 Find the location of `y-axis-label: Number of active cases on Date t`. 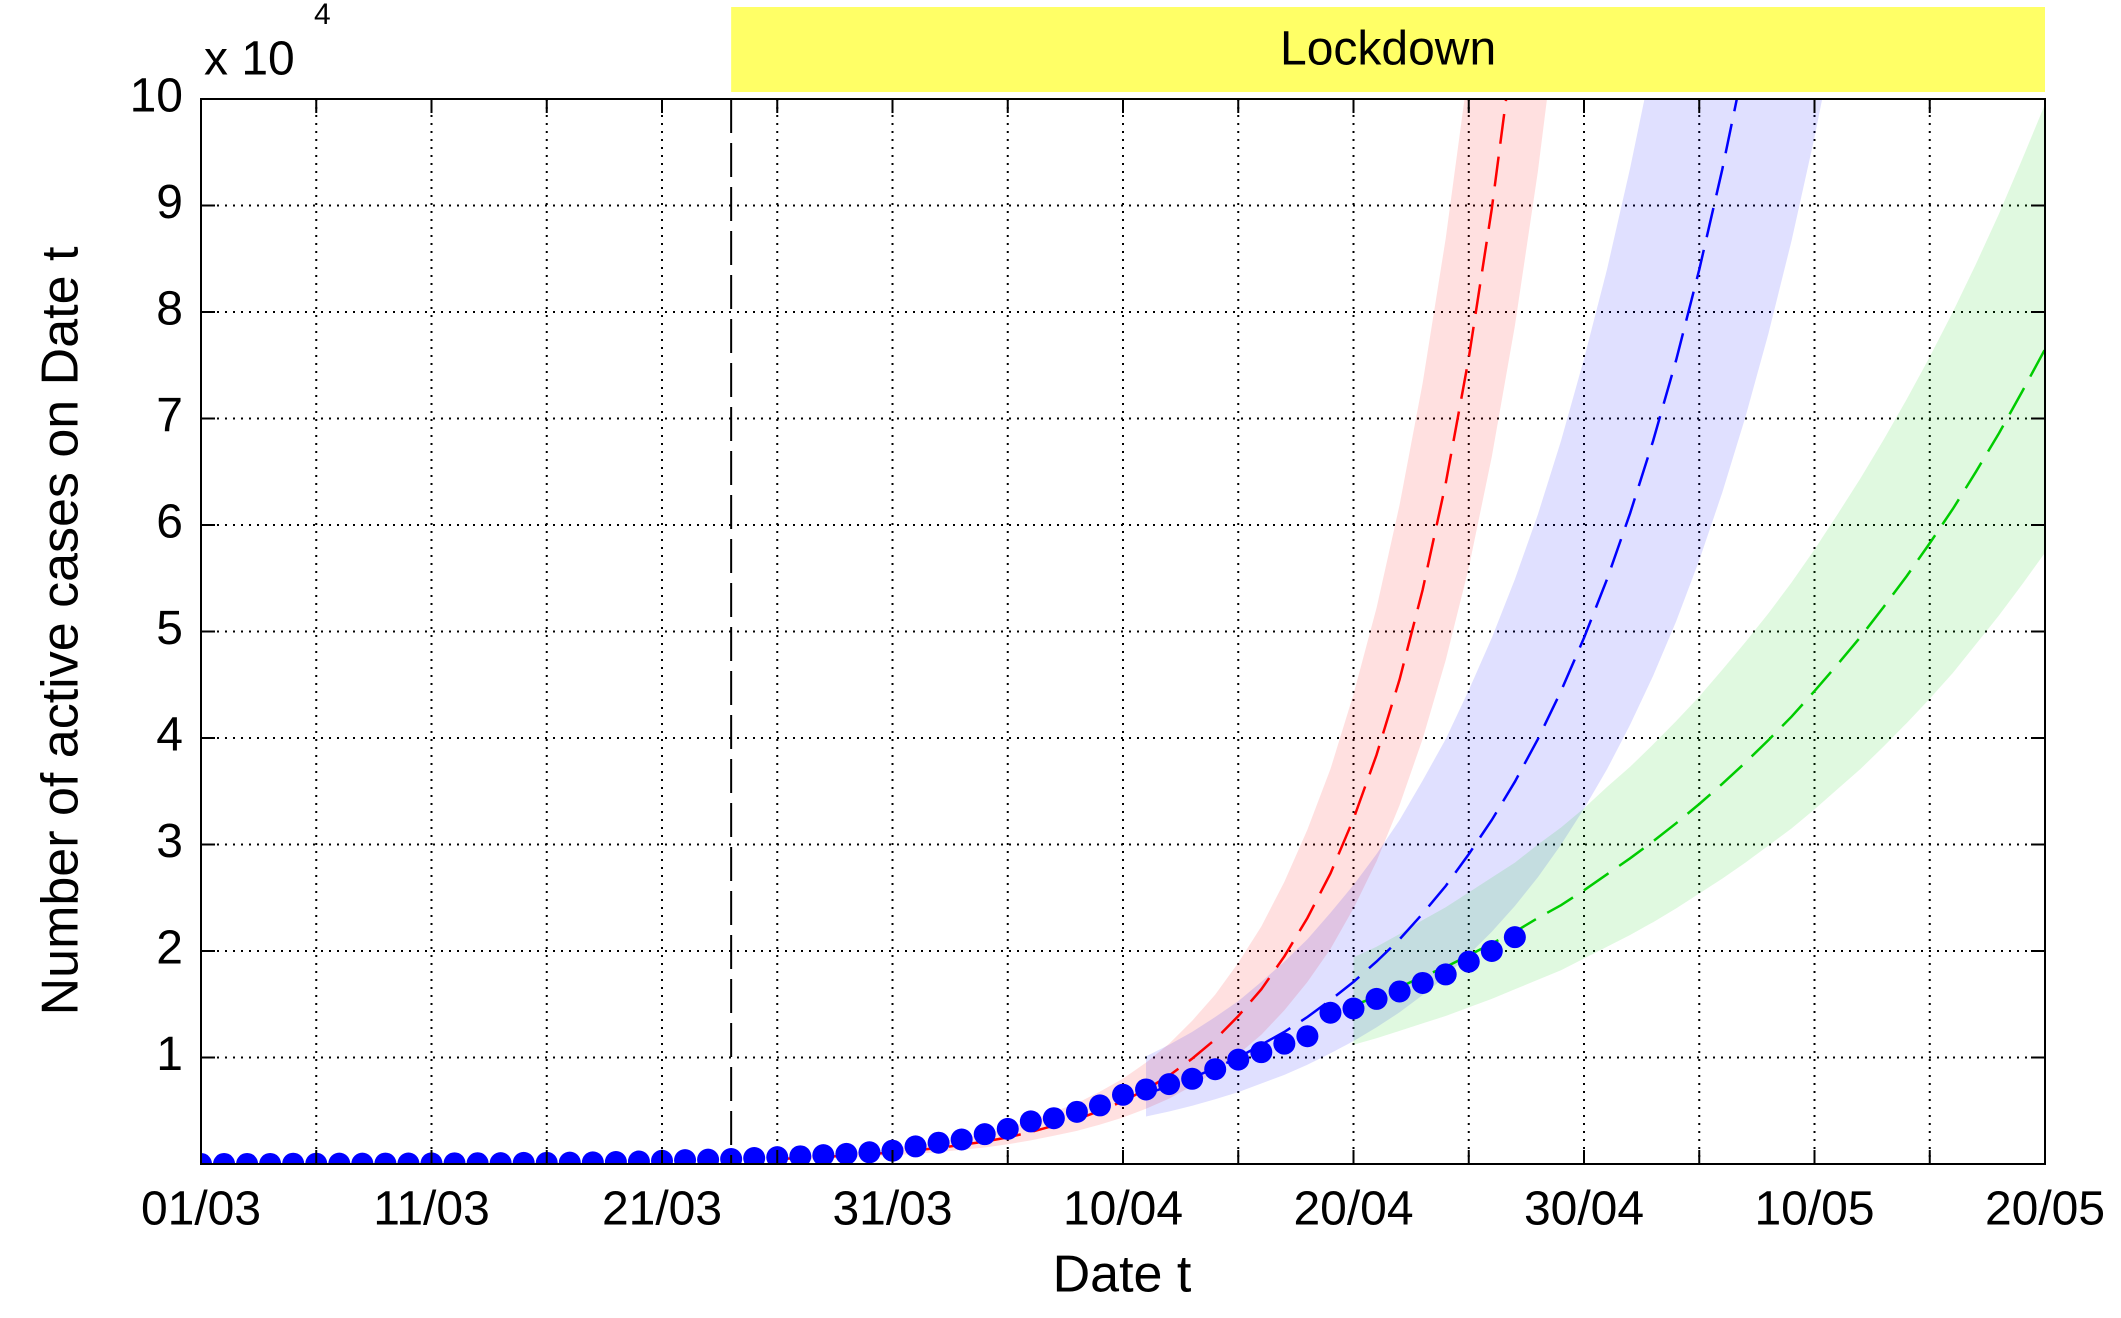

y-axis-label: Number of active cases on Date t is located at coordinates (61, 630).